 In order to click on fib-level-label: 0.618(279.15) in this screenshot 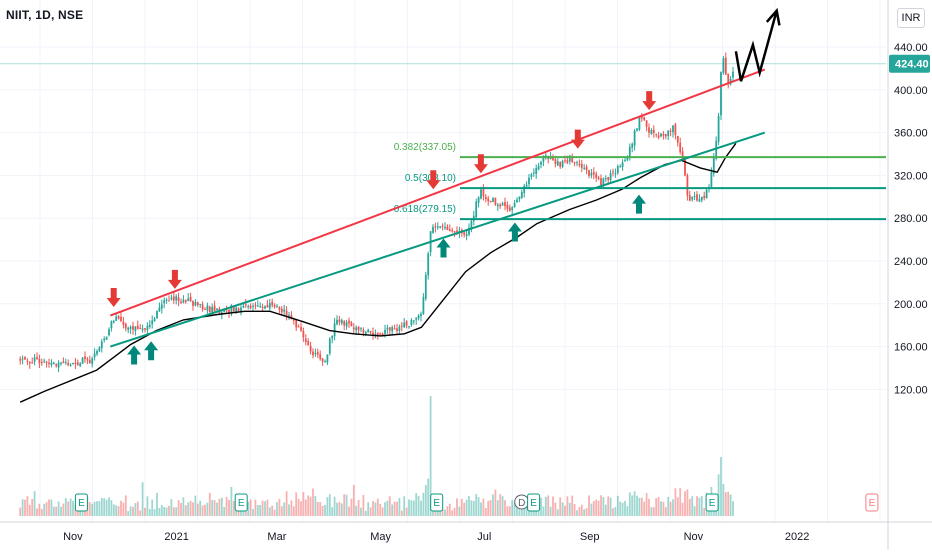, I will do `click(425, 209)`.